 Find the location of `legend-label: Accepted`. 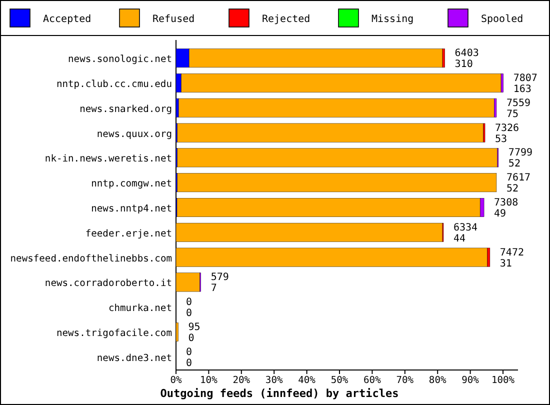

legend-label: Accepted is located at coordinates (67, 19).